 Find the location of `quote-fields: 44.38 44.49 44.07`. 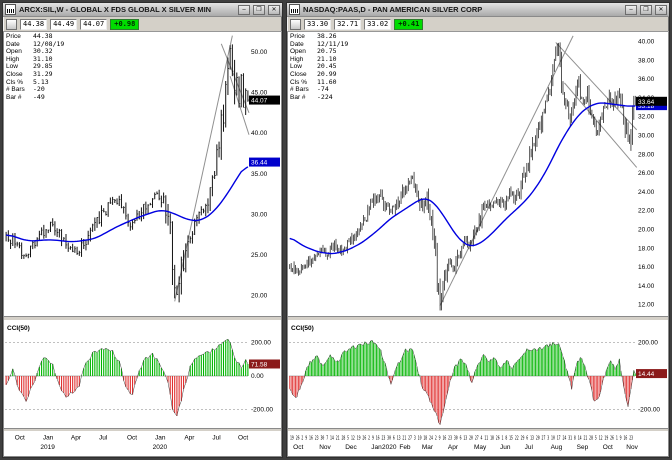

quote-fields: 44.38 44.49 44.07 is located at coordinates (64, 24).